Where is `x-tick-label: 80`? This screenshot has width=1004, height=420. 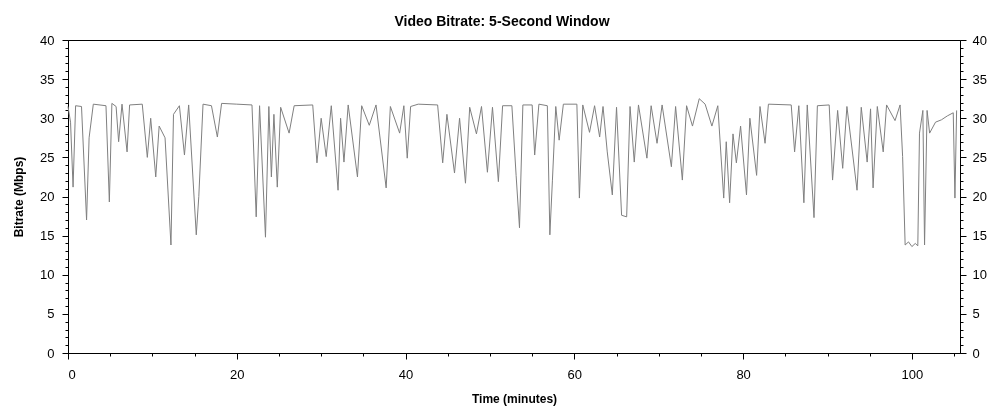 x-tick-label: 80 is located at coordinates (743, 374).